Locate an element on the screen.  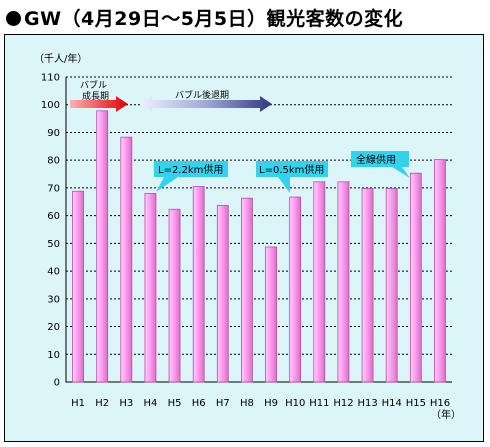
callout-h4: L=2.2km供用 is located at coordinates (191, 176).